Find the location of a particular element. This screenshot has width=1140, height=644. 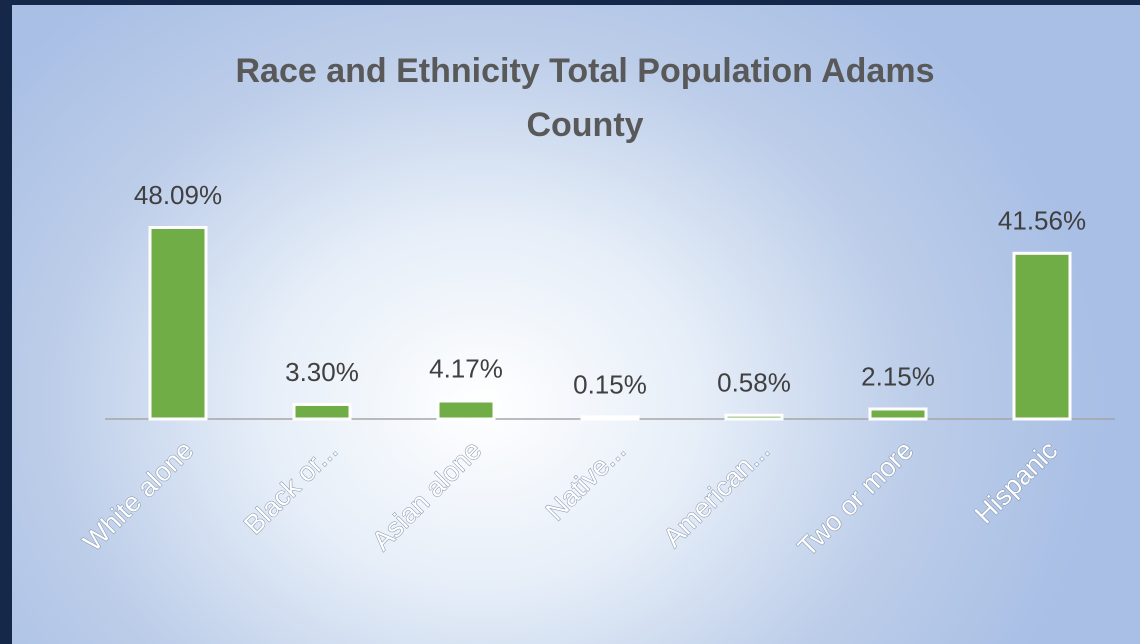

data-label: 2.15% is located at coordinates (898, 376).